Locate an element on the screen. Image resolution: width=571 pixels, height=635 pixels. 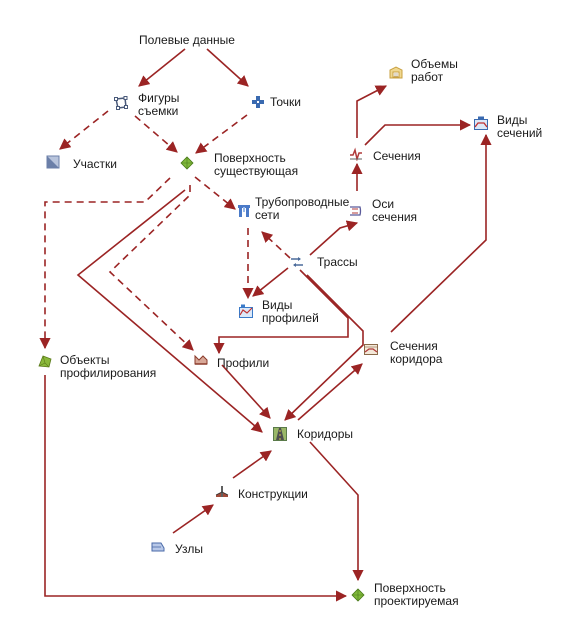
node-label-grading: Объекты профилирования is located at coordinates (108, 366).